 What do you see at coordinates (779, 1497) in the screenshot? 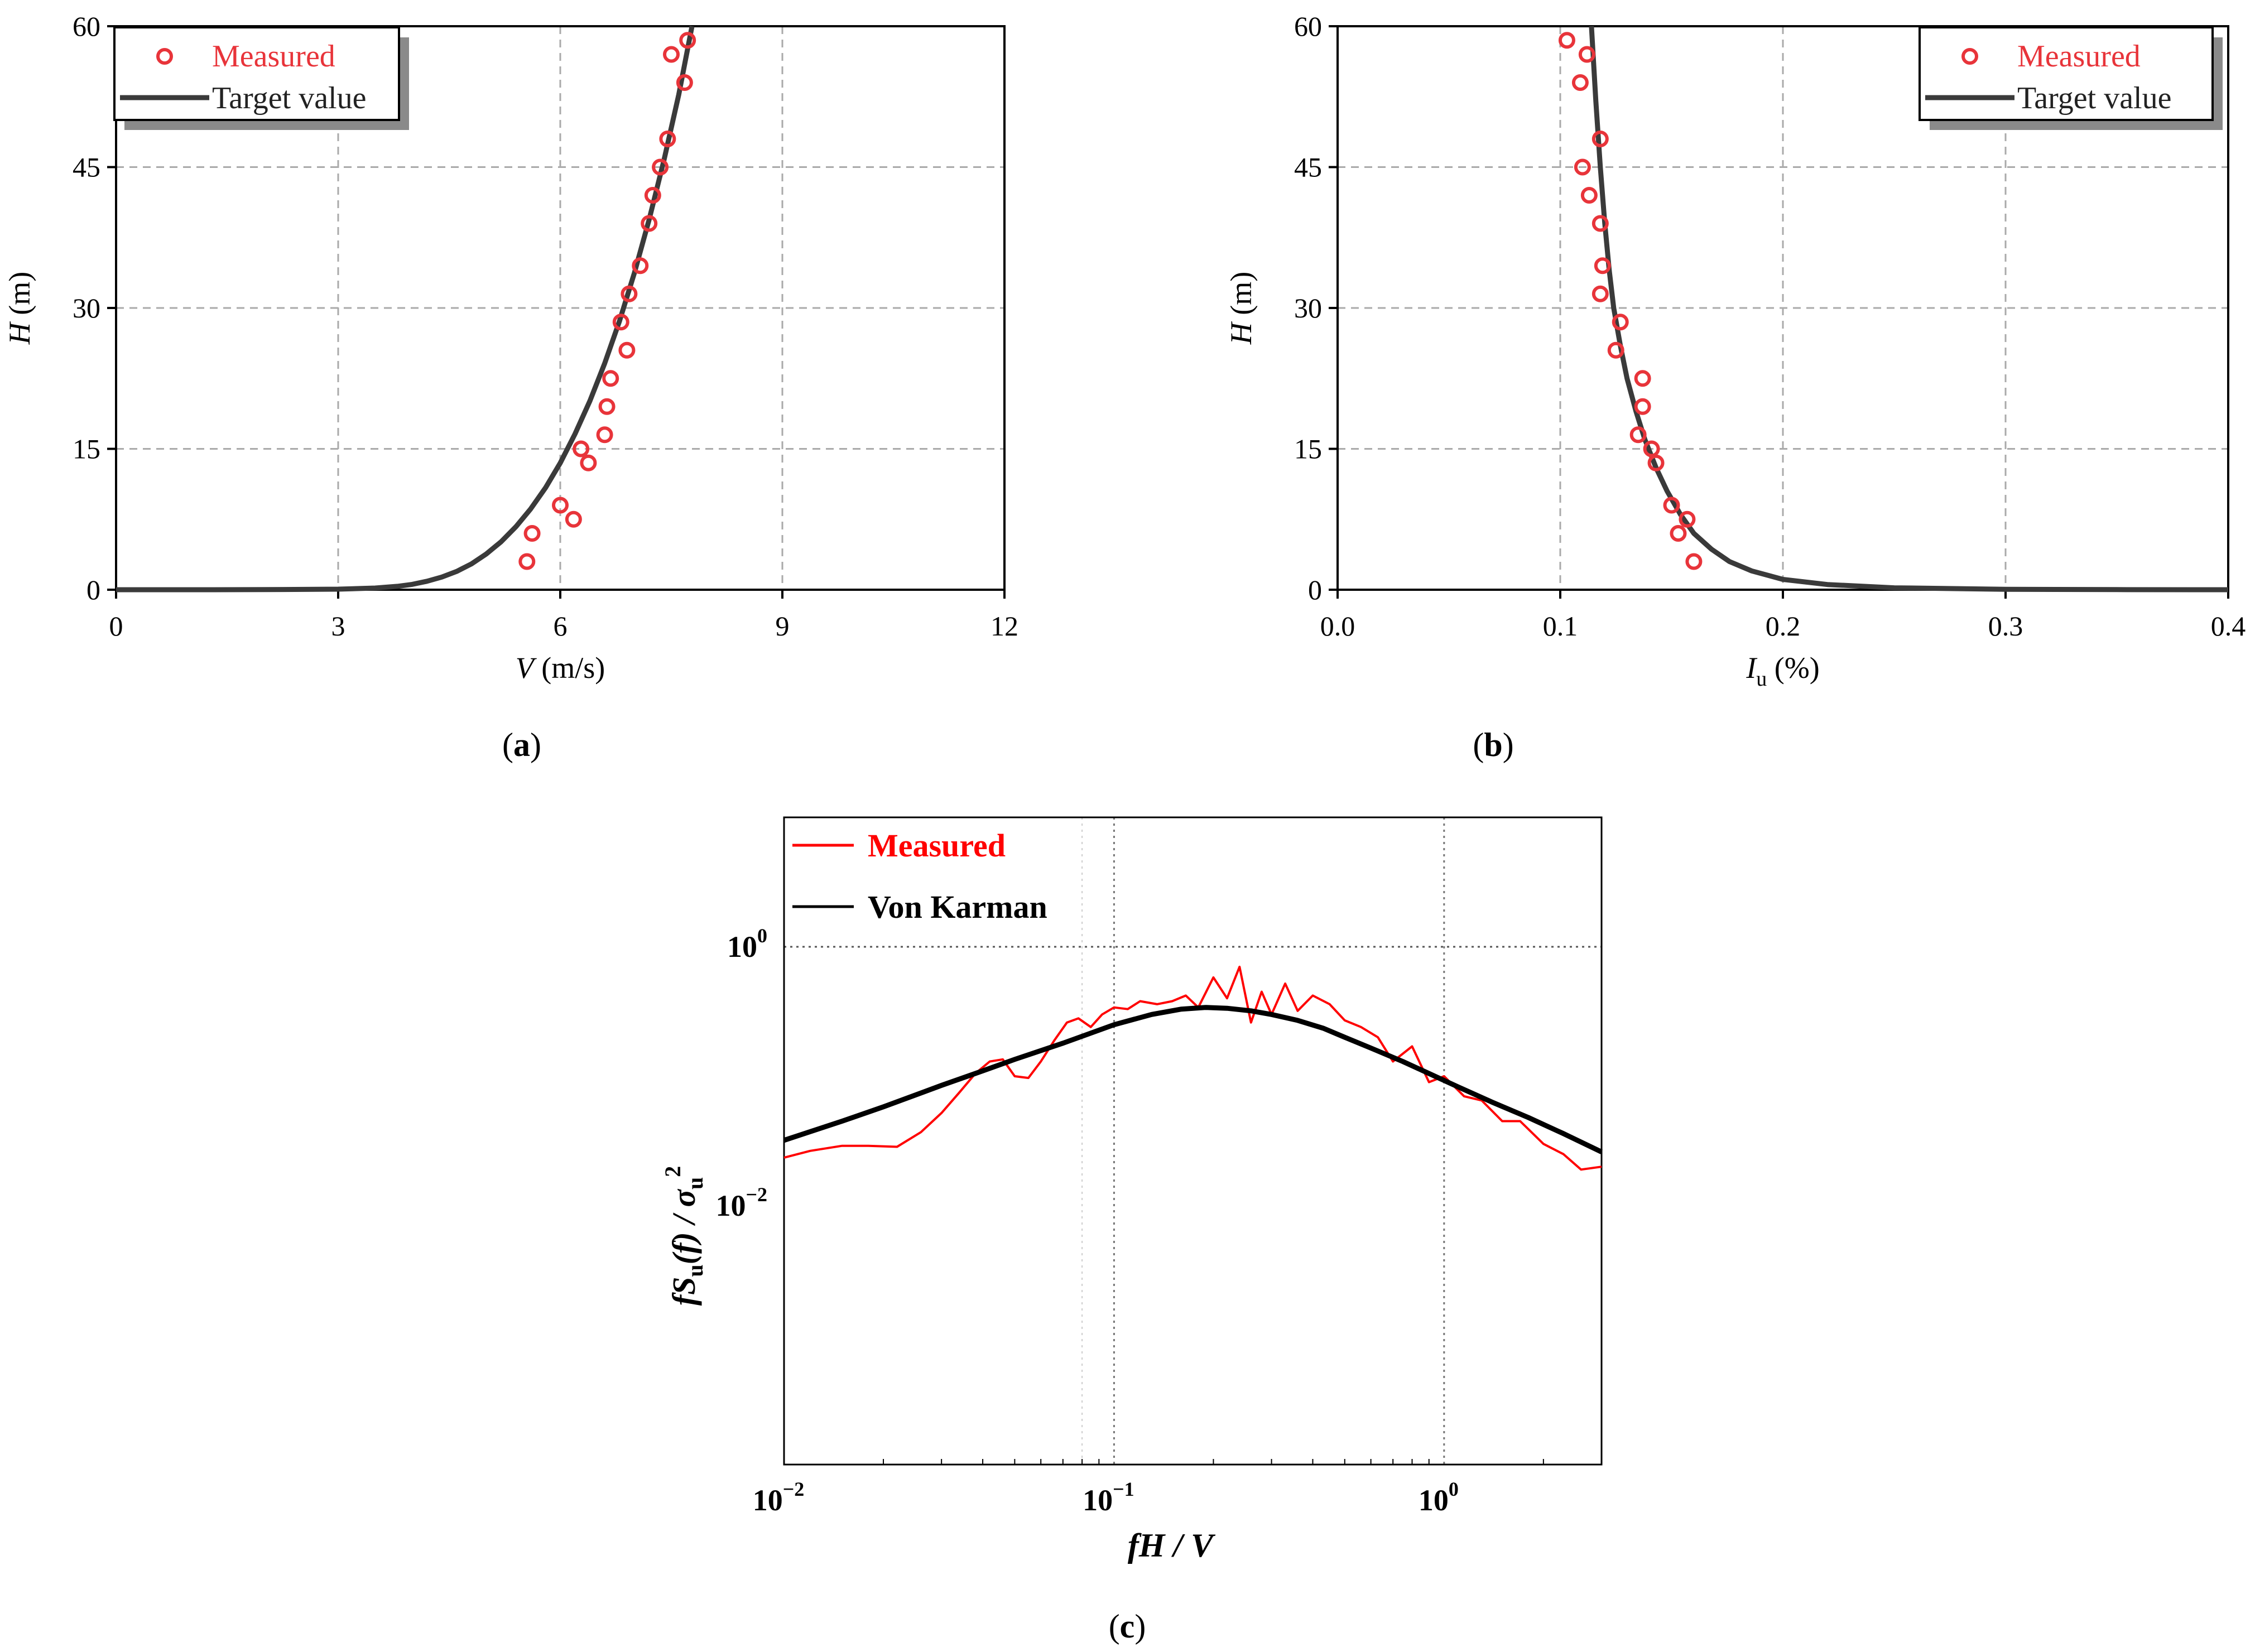
I see `x-tick-label: 10⁻²` at bounding box center [779, 1497].